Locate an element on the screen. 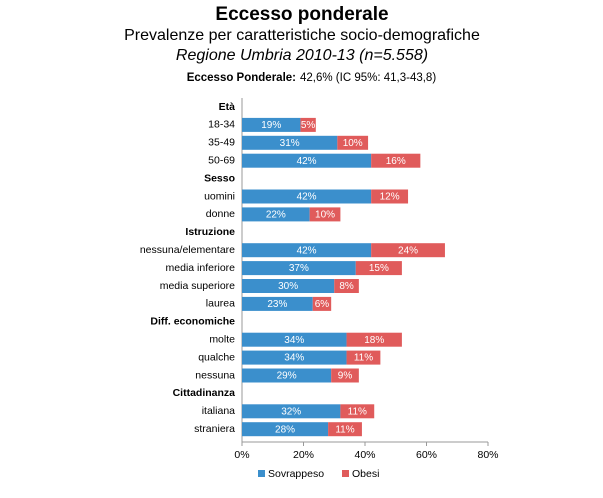 Image resolution: width=603 pixels, height=498 pixels. value-label: 37% is located at coordinates (299, 268).